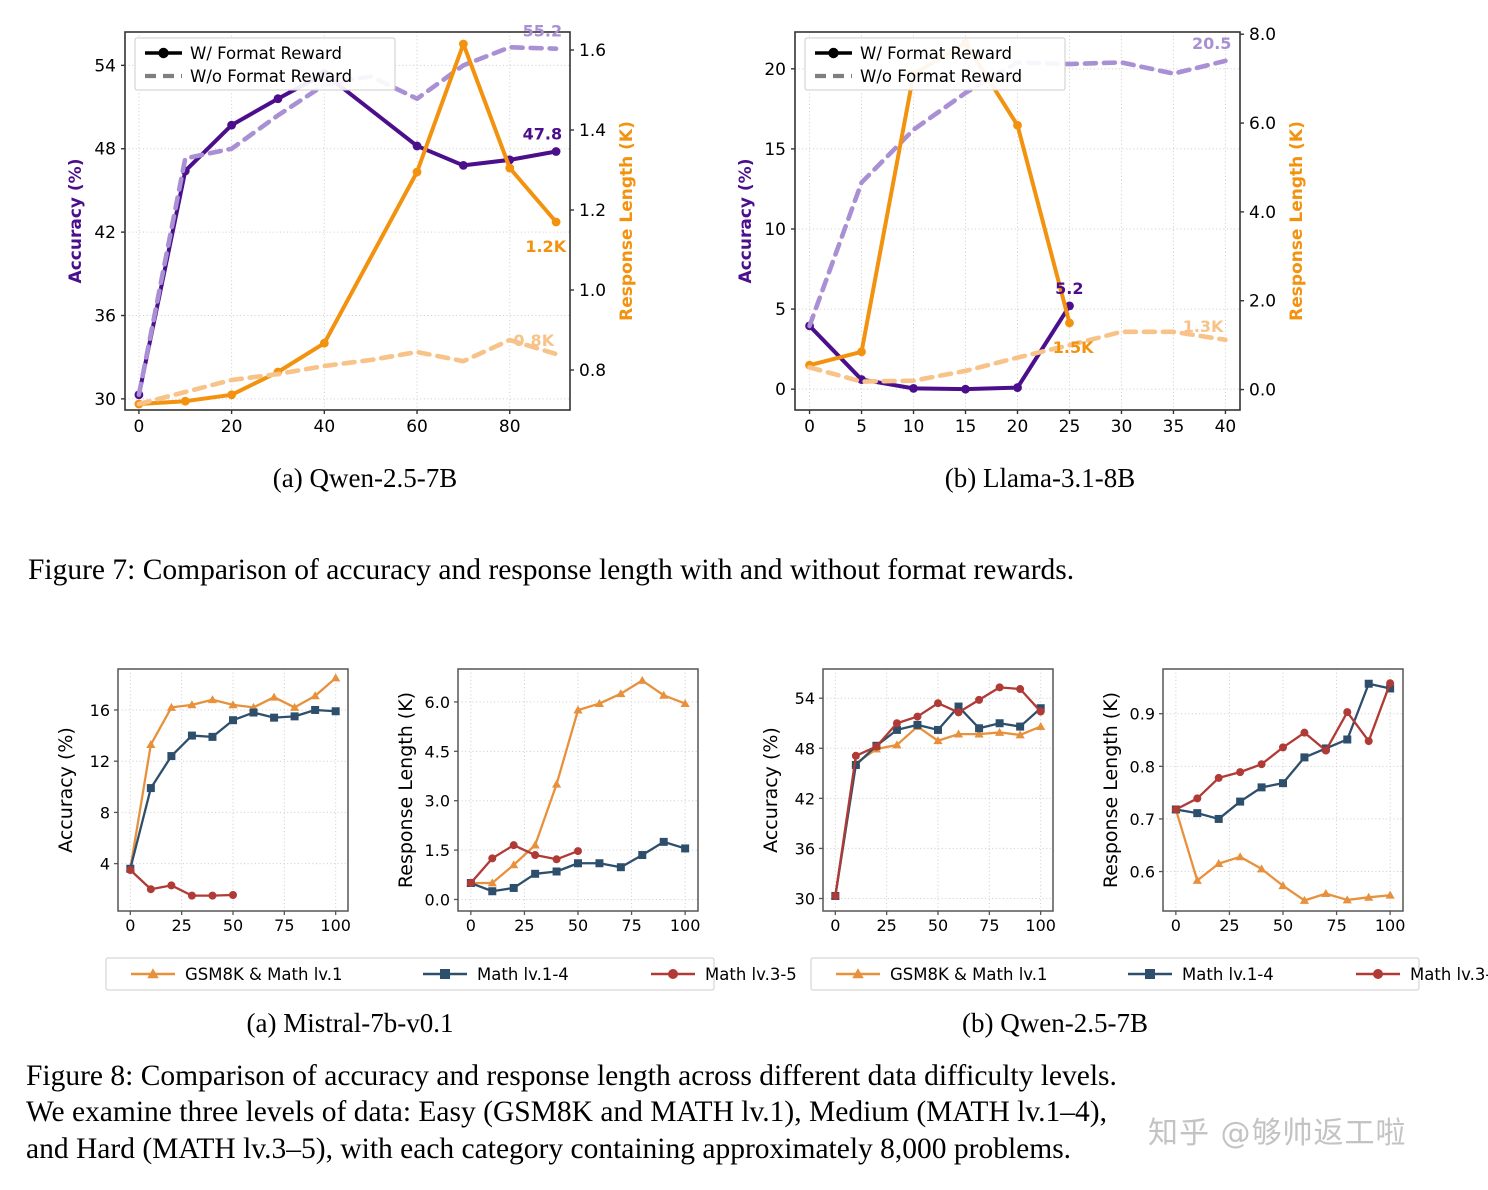 The width and height of the screenshot is (1488, 1190). What do you see at coordinates (437, 751) in the screenshot?
I see `svg-text: 4.5` at bounding box center [437, 751].